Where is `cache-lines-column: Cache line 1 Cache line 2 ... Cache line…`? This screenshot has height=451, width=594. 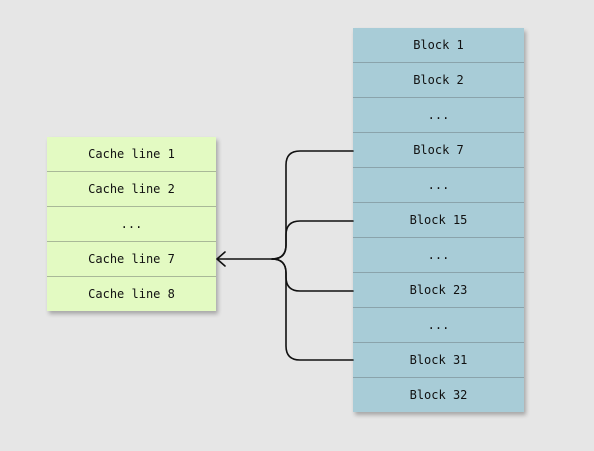
cache-lines-column: Cache line 1 Cache line 2 ... Cache line… is located at coordinates (131, 224).